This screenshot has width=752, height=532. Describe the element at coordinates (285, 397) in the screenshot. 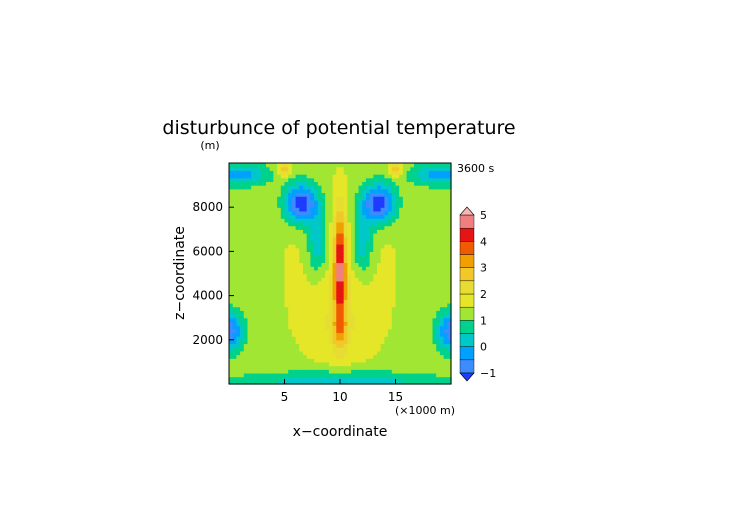

I see `x-tick-label: 5` at that location.